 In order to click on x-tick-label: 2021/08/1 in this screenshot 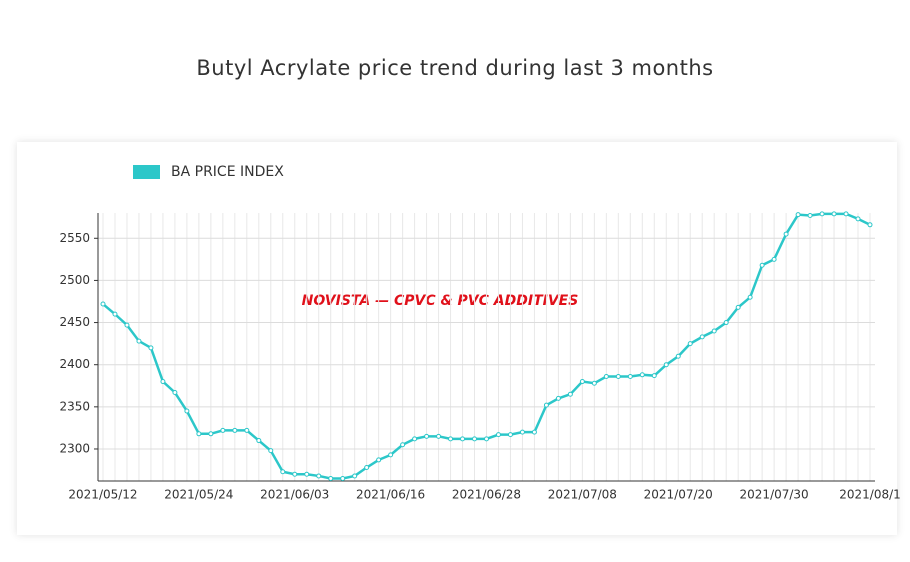, I will do `click(870, 495)`.